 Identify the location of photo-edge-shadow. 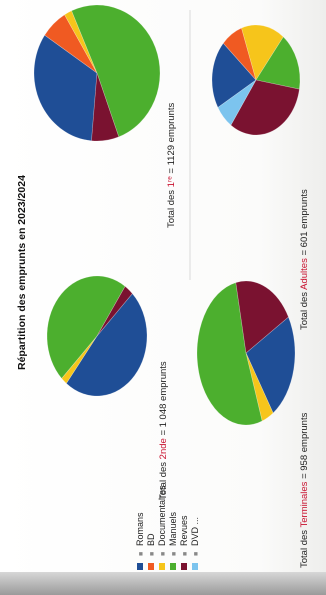
(163, 583).